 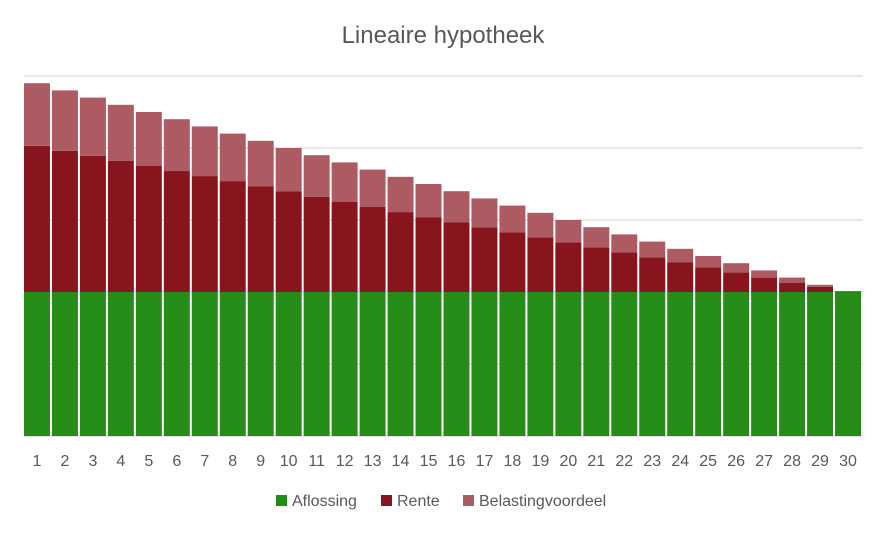 I want to click on x-tick-label: 2, so click(x=64, y=461).